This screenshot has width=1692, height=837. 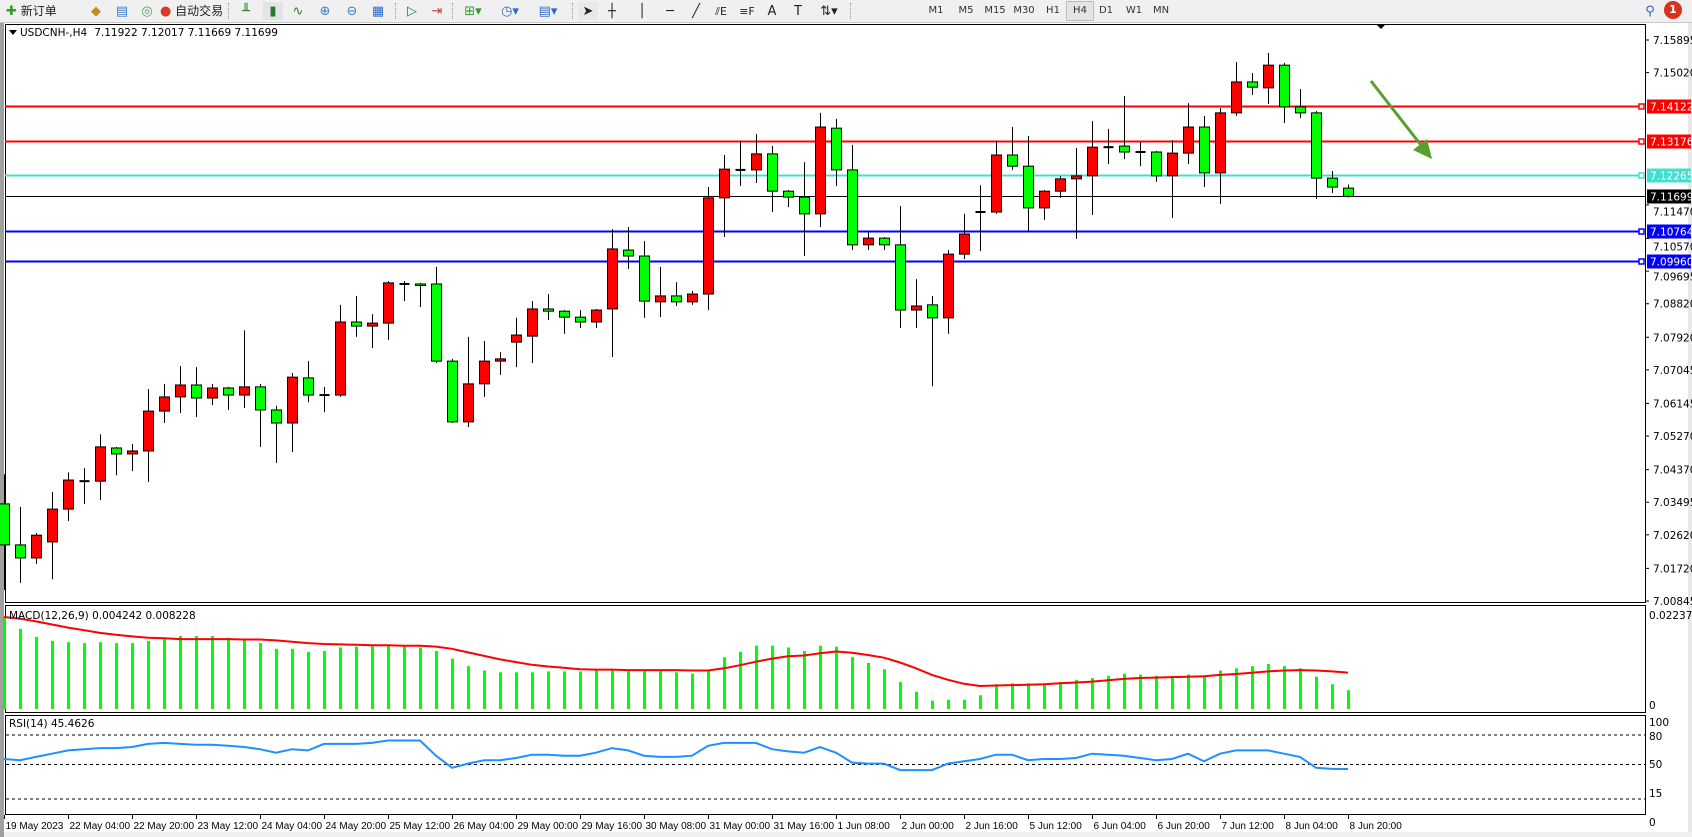 I want to click on timeframe-mn: MN, so click(x=1161, y=10).